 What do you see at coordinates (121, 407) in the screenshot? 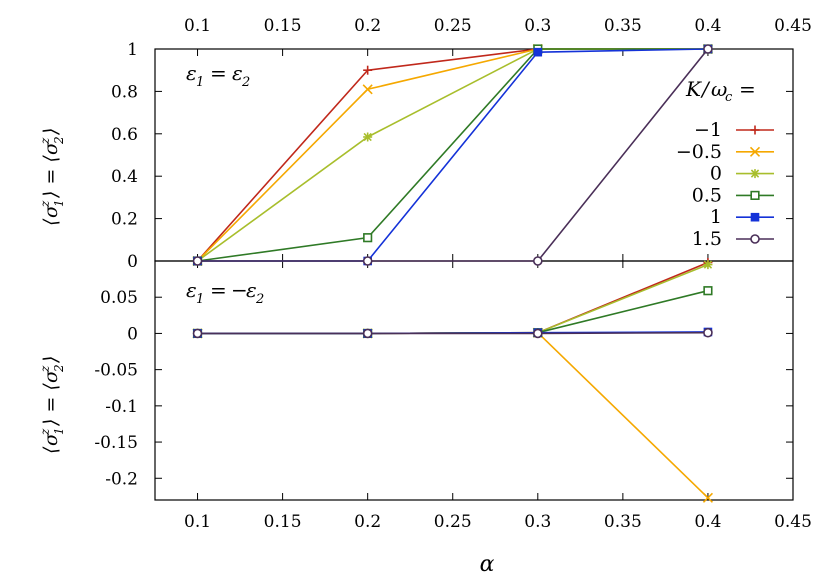
I see `y-tick-label: -0.1` at bounding box center [121, 407].